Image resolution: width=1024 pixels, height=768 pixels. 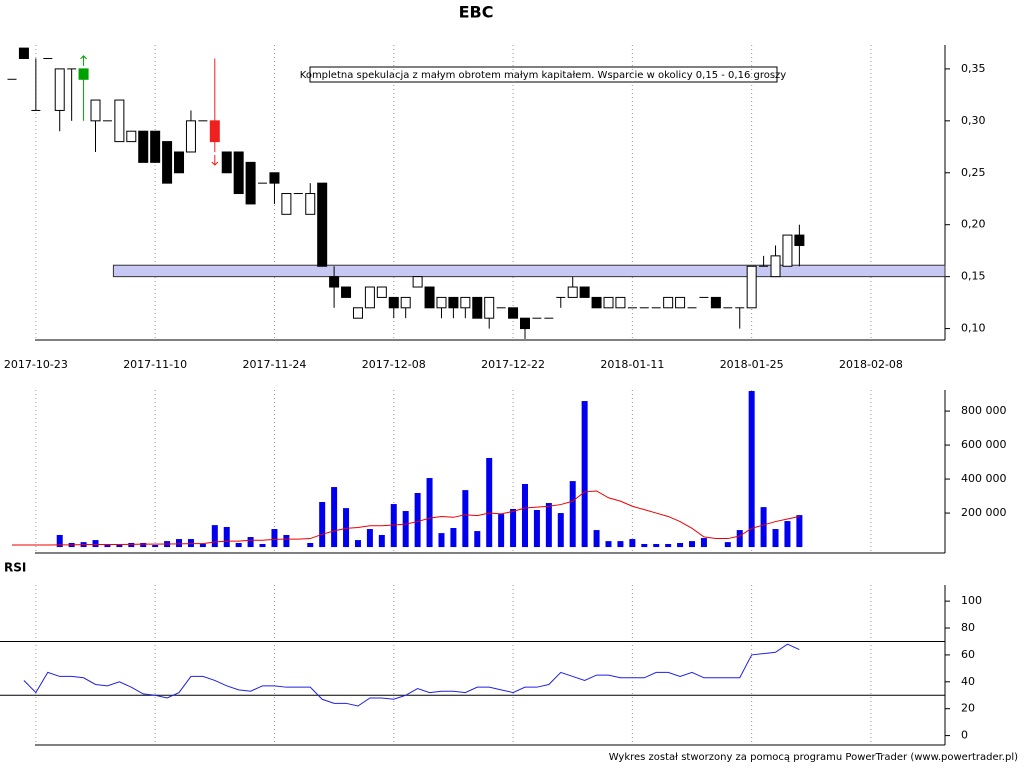 I want to click on x-tick-label: 2017-12-22, so click(x=513, y=364).